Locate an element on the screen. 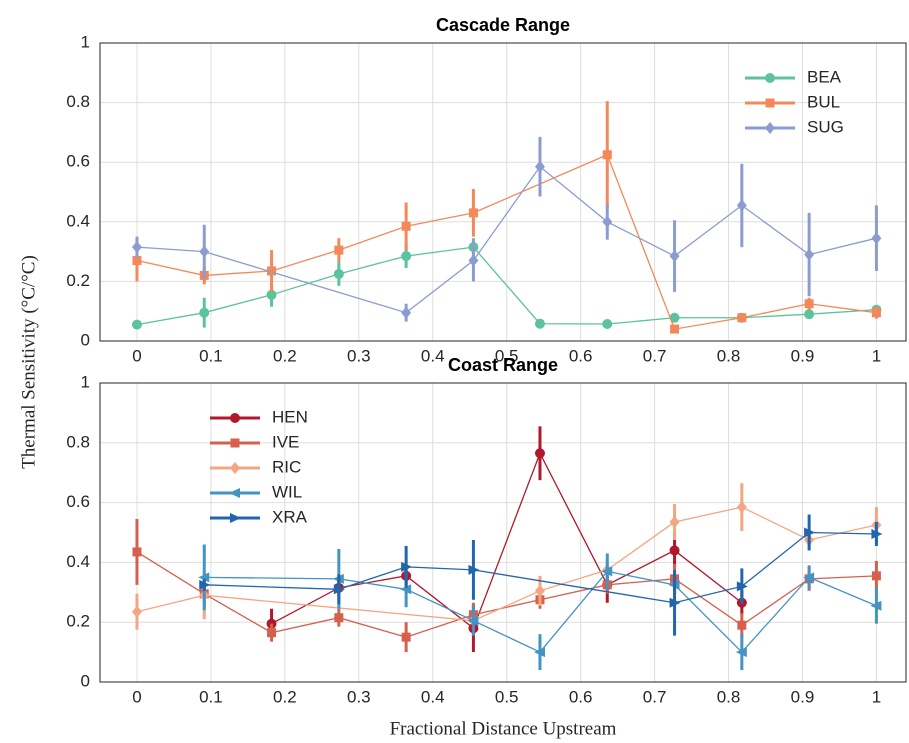 Image resolution: width=909 pixels, height=743 pixels. x-tick-label: 0.3 is located at coordinates (359, 355).